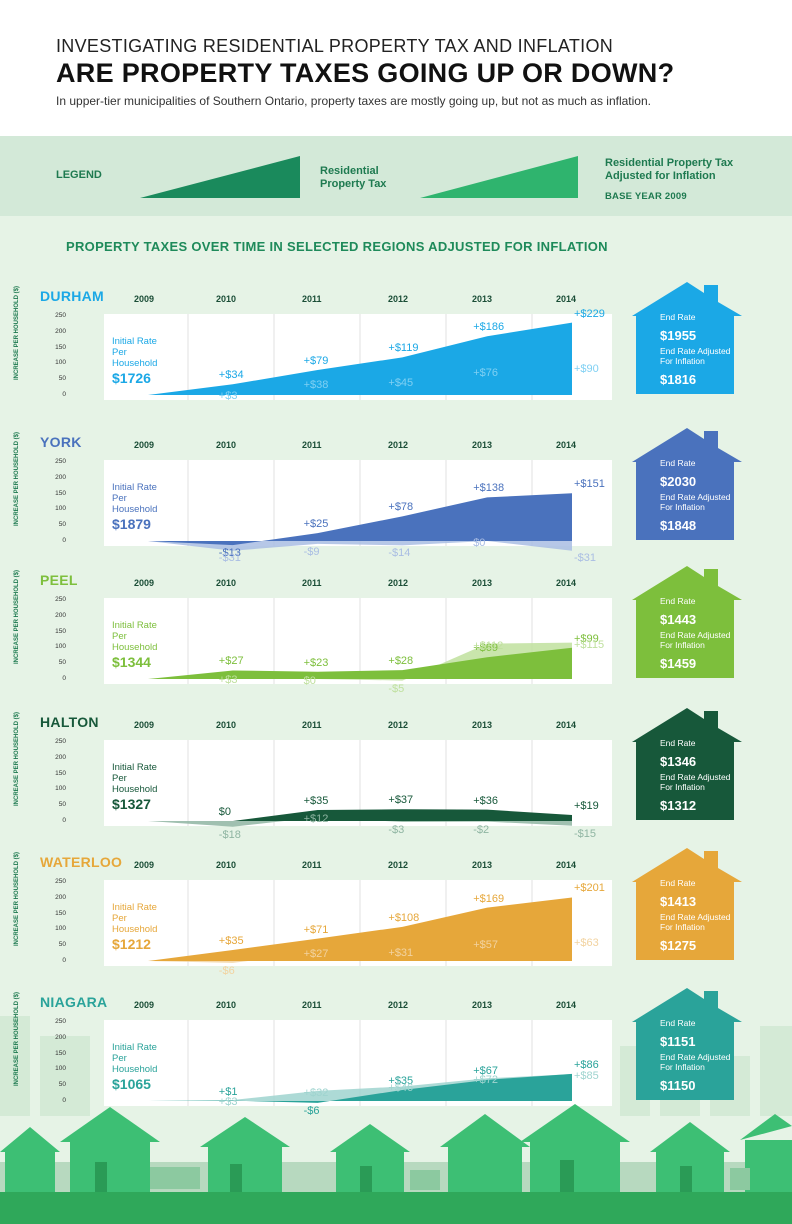 The image size is (792, 1224). What do you see at coordinates (589, 484) in the screenshot?
I see `data-label-tax: +$151` at bounding box center [589, 484].